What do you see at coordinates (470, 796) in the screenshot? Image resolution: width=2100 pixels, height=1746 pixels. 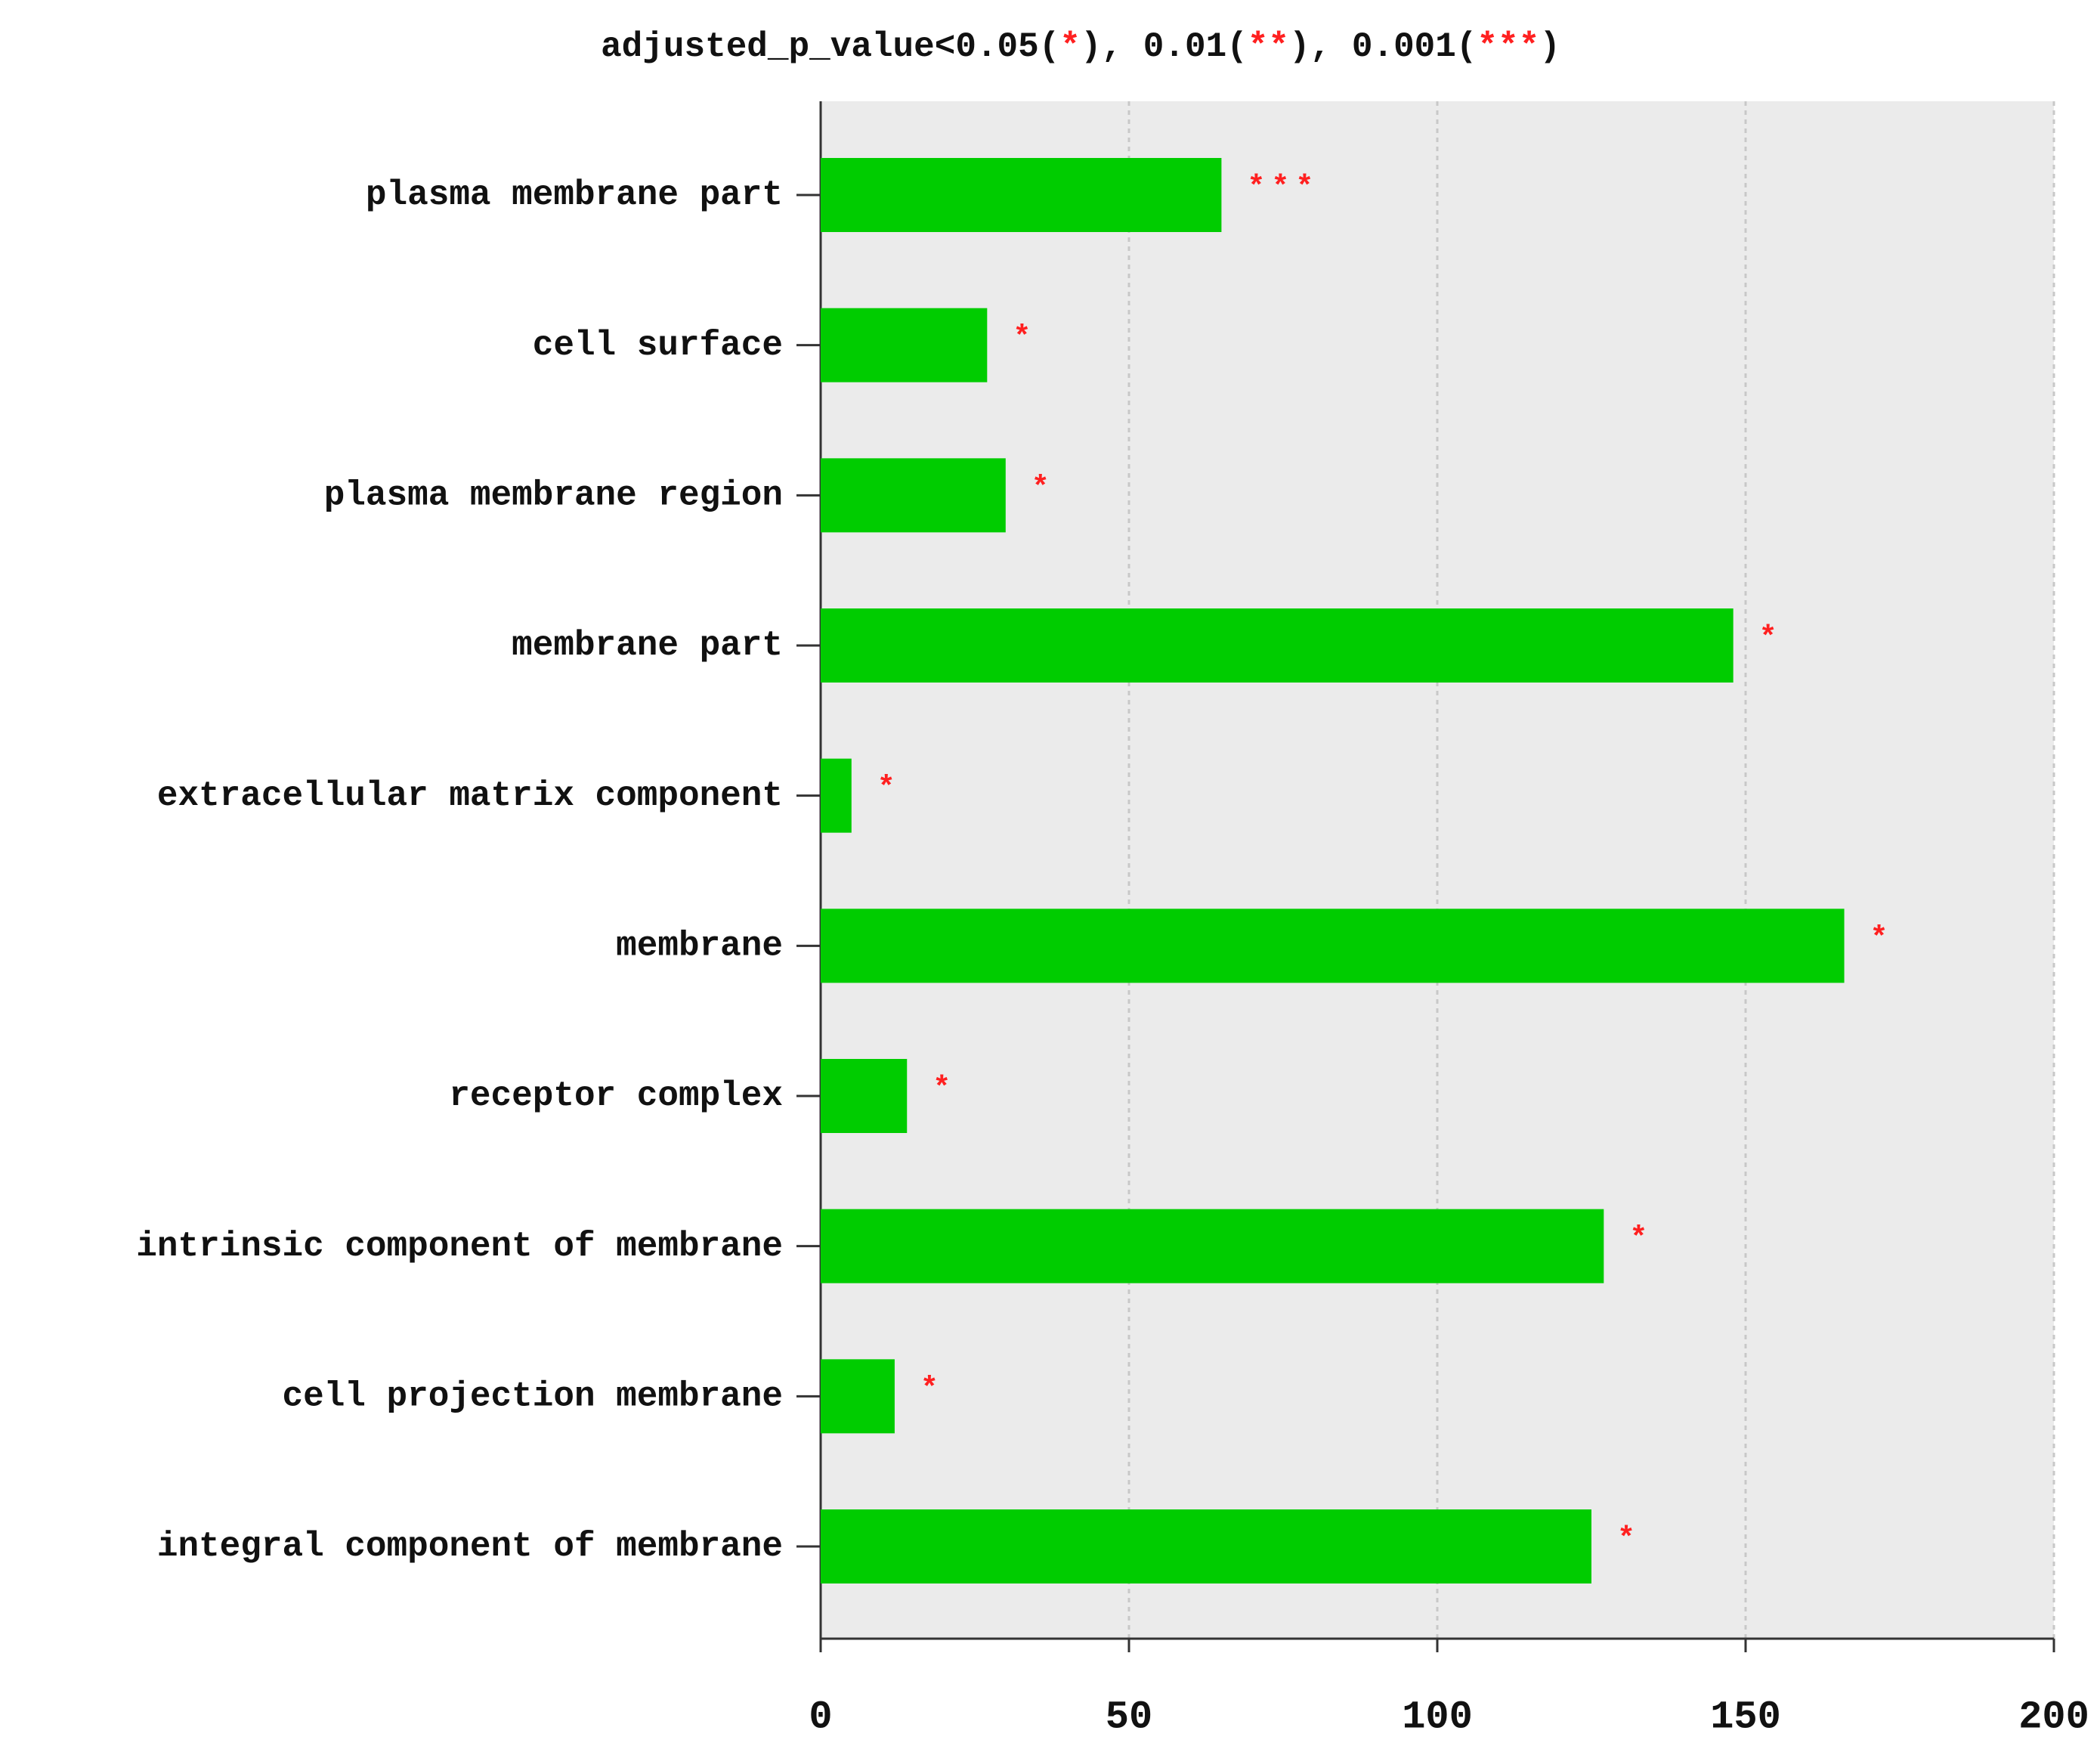 I see `y-tick-label: extracellular matrix component` at bounding box center [470, 796].